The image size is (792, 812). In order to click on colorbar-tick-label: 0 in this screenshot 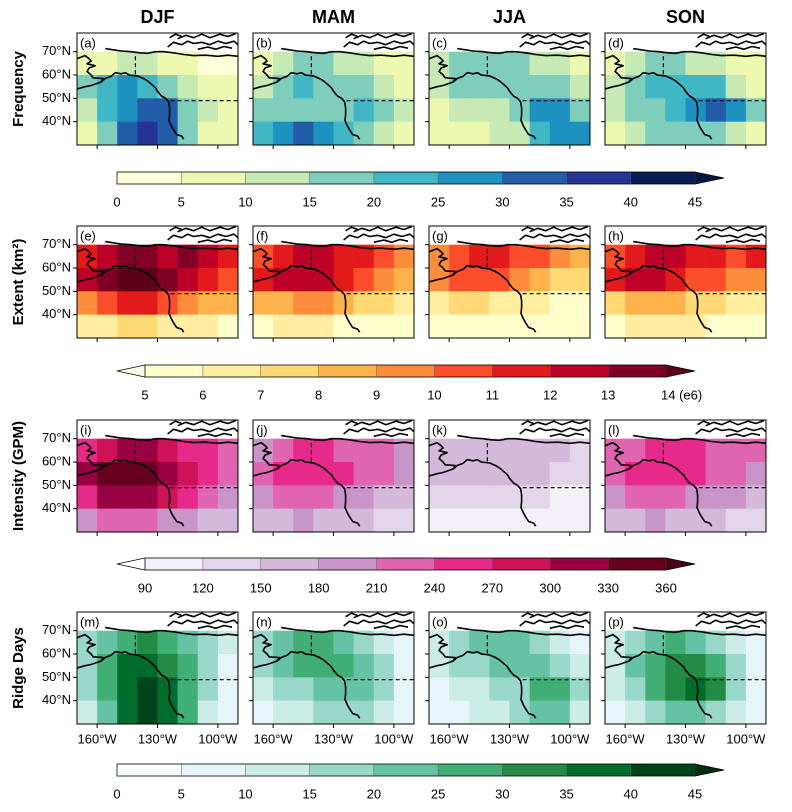, I will do `click(116, 793)`.